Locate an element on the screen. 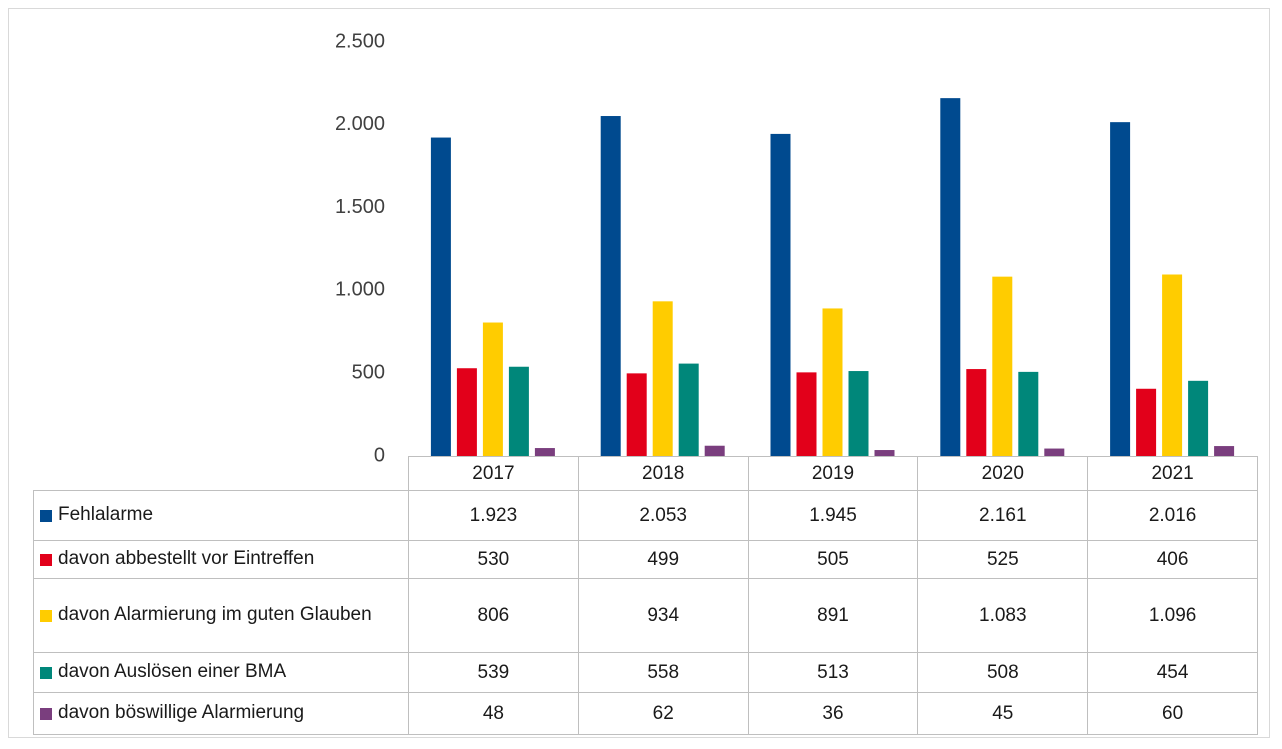 This screenshot has height=749, width=1282. legend-label: davon böswillige Alarmierung is located at coordinates (181, 713).